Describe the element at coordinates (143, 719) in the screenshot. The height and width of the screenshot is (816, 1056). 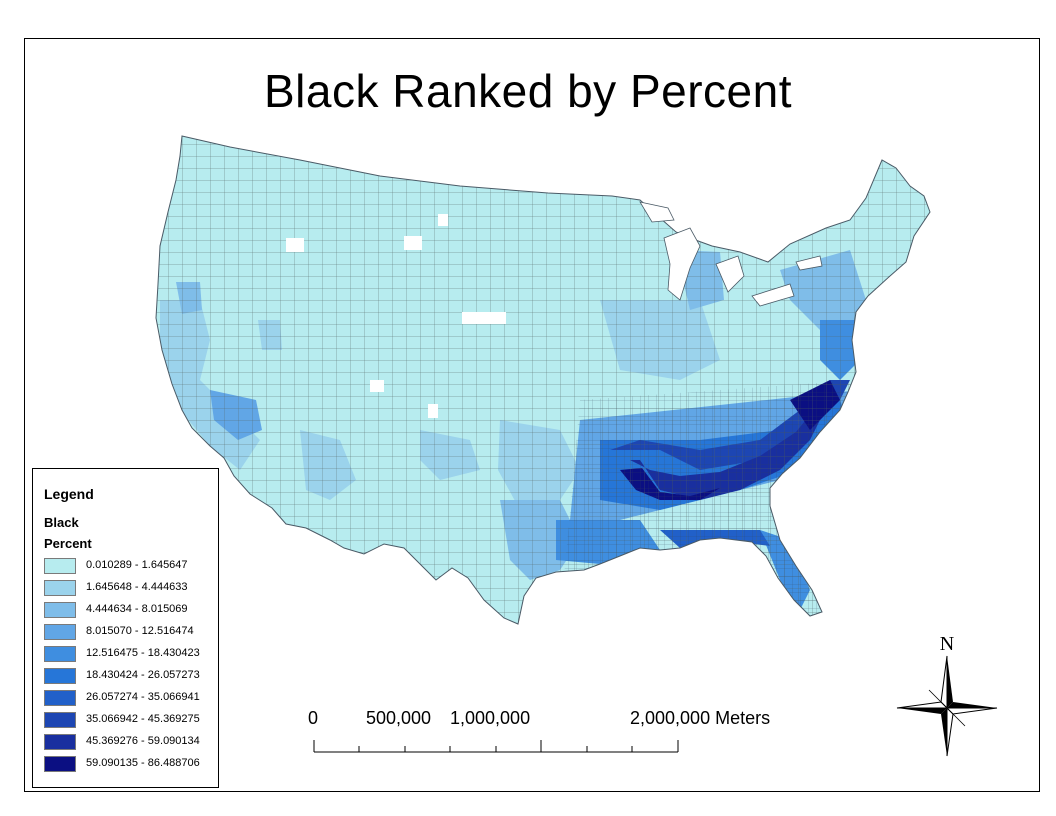
I see `legend-label: 35.066942 - 45.369275` at that location.